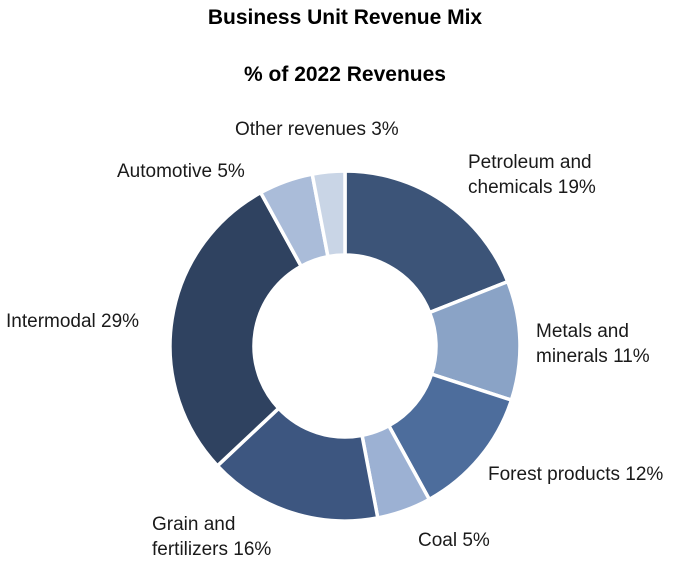 This screenshot has height=576, width=690. I want to click on slice-label-6: Automotive 5%, so click(181, 171).